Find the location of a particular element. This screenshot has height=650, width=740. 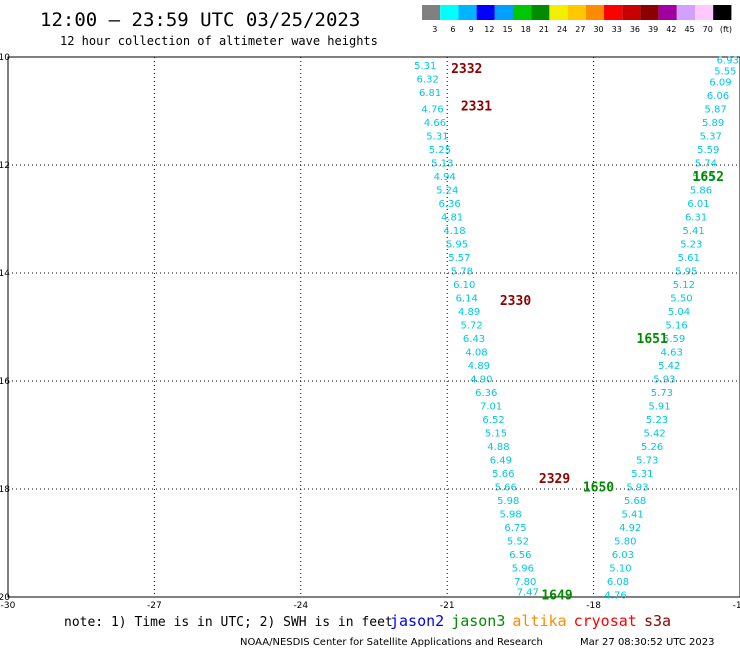

chart-title: 12:00 – 23:59 UTC 03/25/2023 is located at coordinates (200, 20).